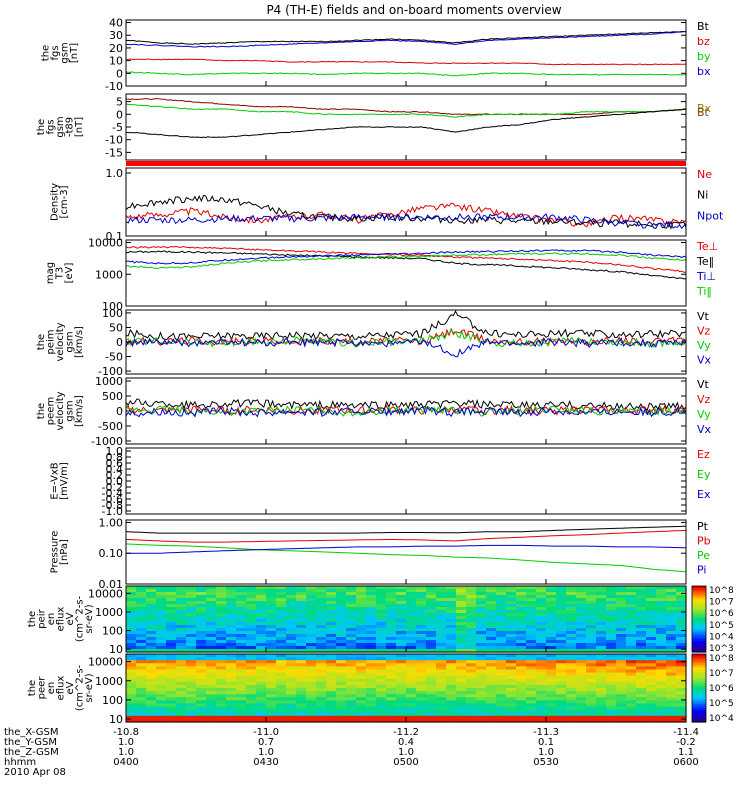 The height and width of the screenshot is (804, 750). I want to click on x-tick-label: 1.0, so click(546, 752).